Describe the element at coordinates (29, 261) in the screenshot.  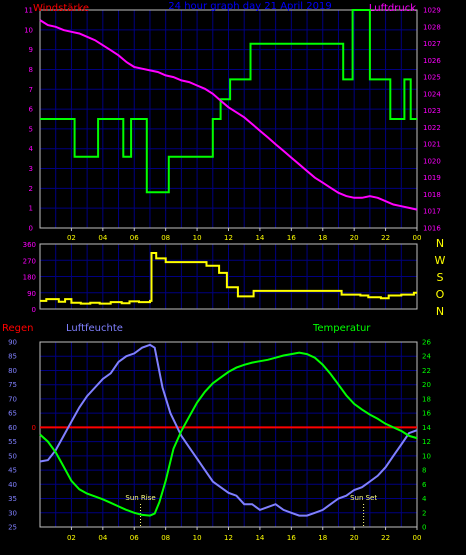
I see `direction-y-tick-label: 270` at that location.